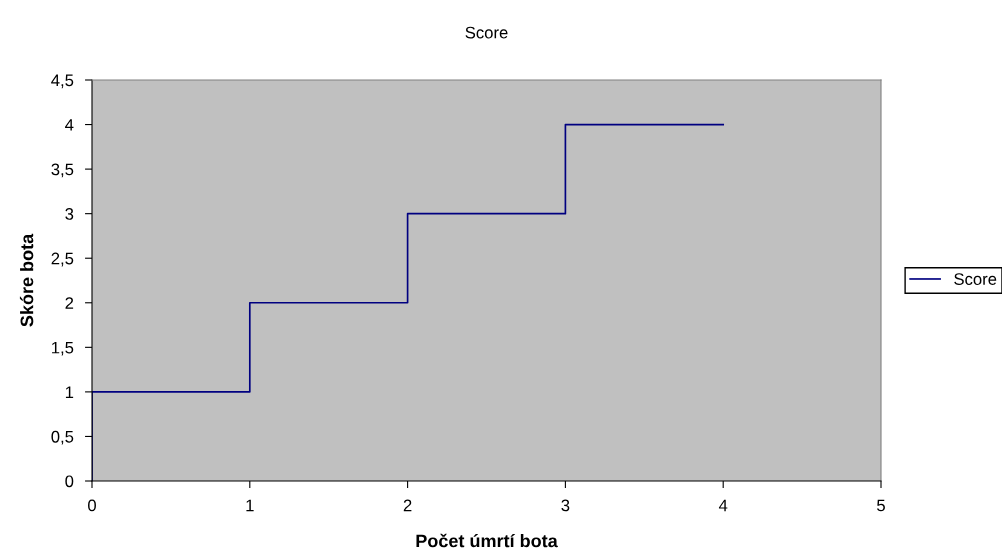  What do you see at coordinates (486, 32) in the screenshot?
I see `chart-title: Score` at bounding box center [486, 32].